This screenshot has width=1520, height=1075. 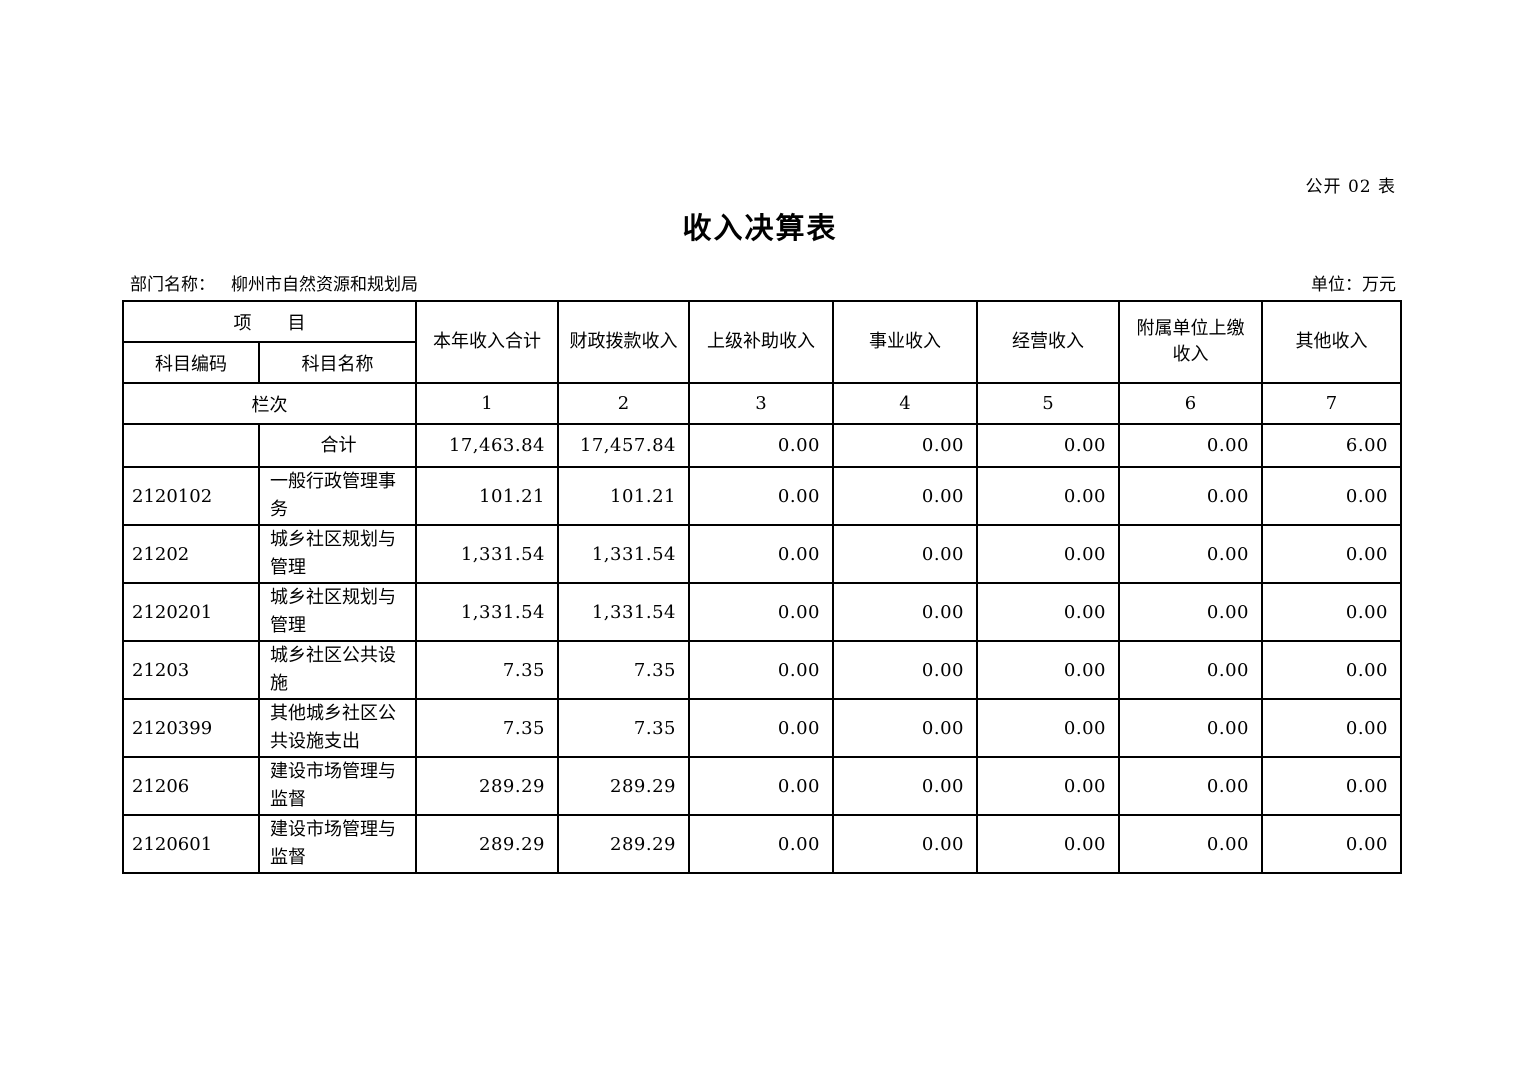 What do you see at coordinates (191, 728) in the screenshot?
I see `row-code: 2120399` at bounding box center [191, 728].